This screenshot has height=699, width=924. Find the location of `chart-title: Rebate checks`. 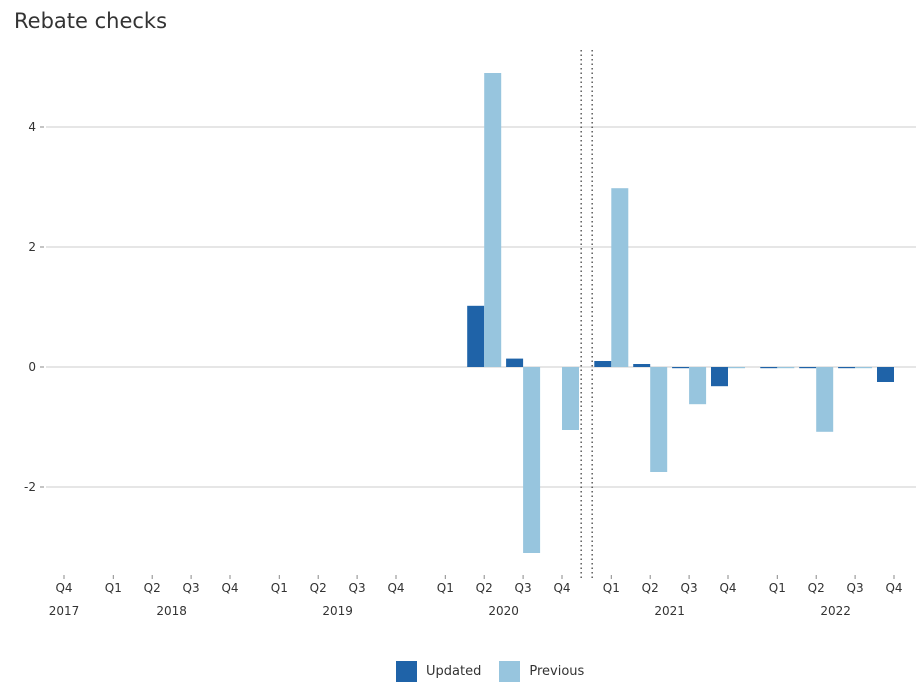

chart-title: Rebate checks is located at coordinates (91, 21).